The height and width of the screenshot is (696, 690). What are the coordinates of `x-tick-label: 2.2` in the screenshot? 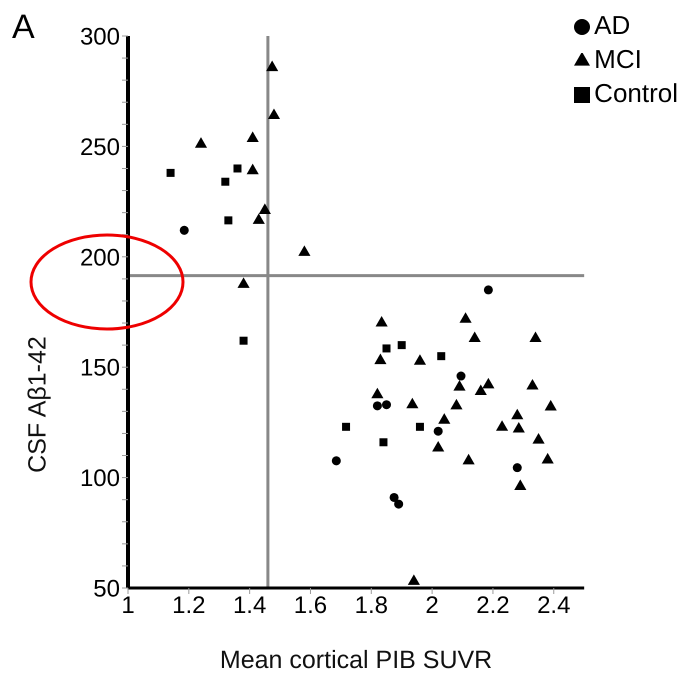 It's located at (493, 606).